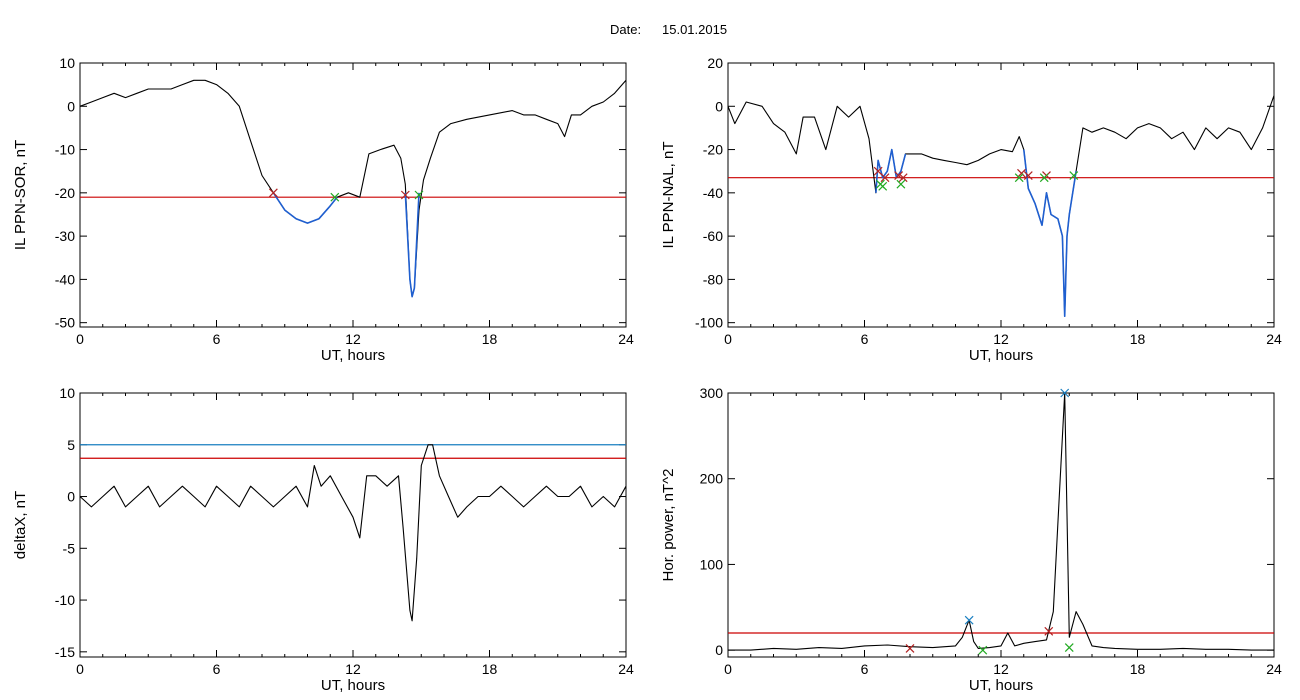 This screenshot has width=1300, height=700. What do you see at coordinates (65, 323) in the screenshot?
I see `y-tick-label: -50` at bounding box center [65, 323].